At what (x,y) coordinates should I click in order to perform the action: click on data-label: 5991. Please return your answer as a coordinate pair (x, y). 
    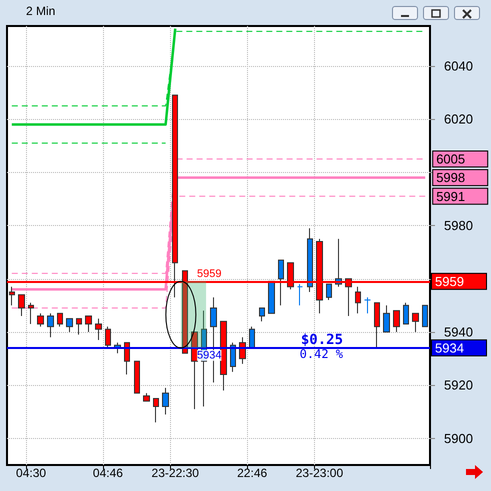
    Looking at the image, I should click on (451, 196).